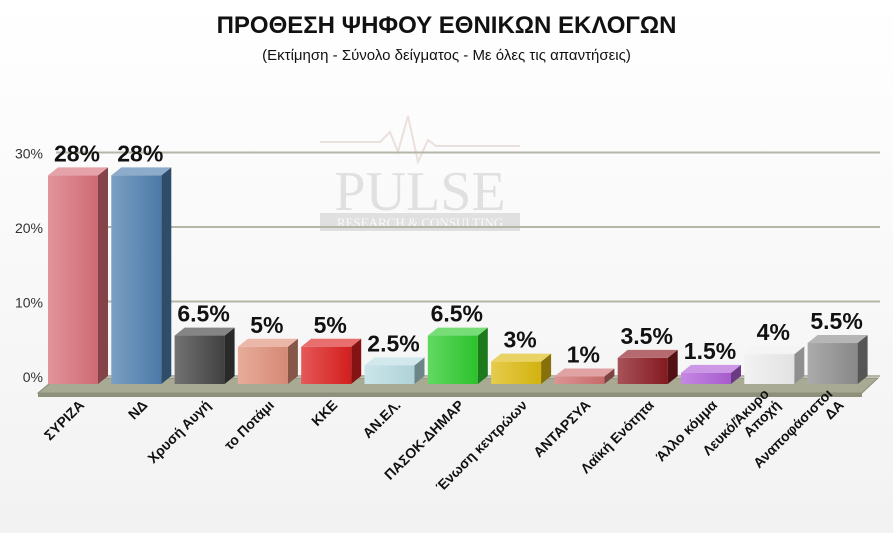 Image resolution: width=893 pixels, height=533 pixels. I want to click on data-label: 3%, so click(519, 340).